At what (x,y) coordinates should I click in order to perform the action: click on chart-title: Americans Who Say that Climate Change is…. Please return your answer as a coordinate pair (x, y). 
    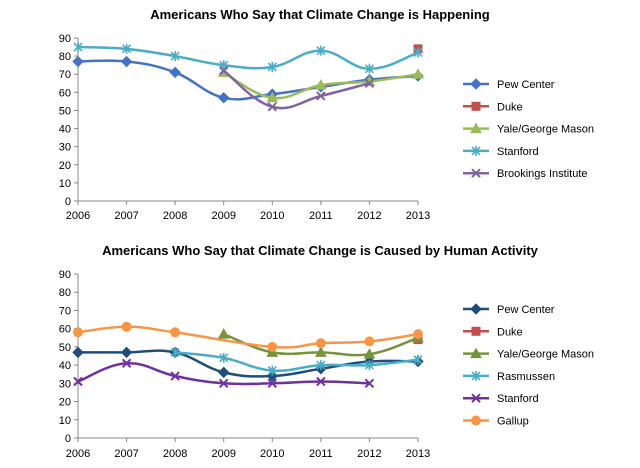
    Looking at the image, I should click on (320, 14).